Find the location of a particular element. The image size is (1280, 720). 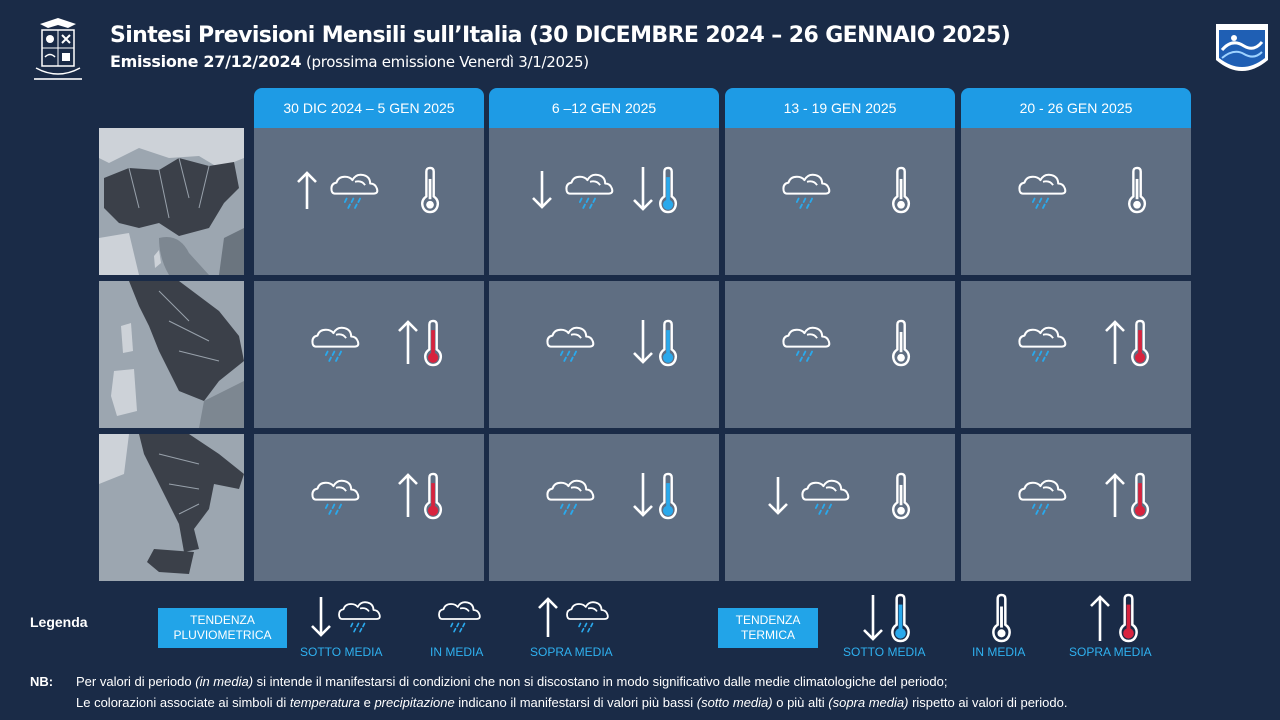

temp-below-arrow is located at coordinates (643, 497).